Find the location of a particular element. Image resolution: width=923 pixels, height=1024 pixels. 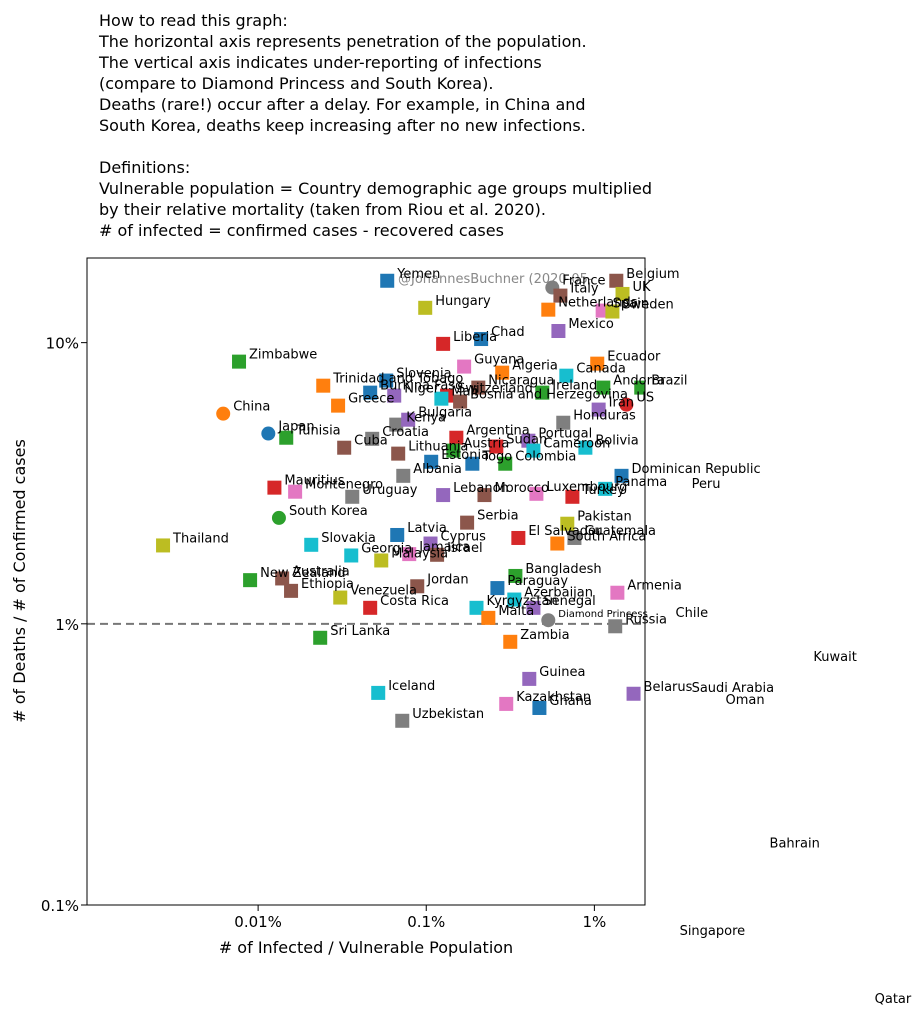

x-tick-label: 1% is located at coordinates (594, 922).